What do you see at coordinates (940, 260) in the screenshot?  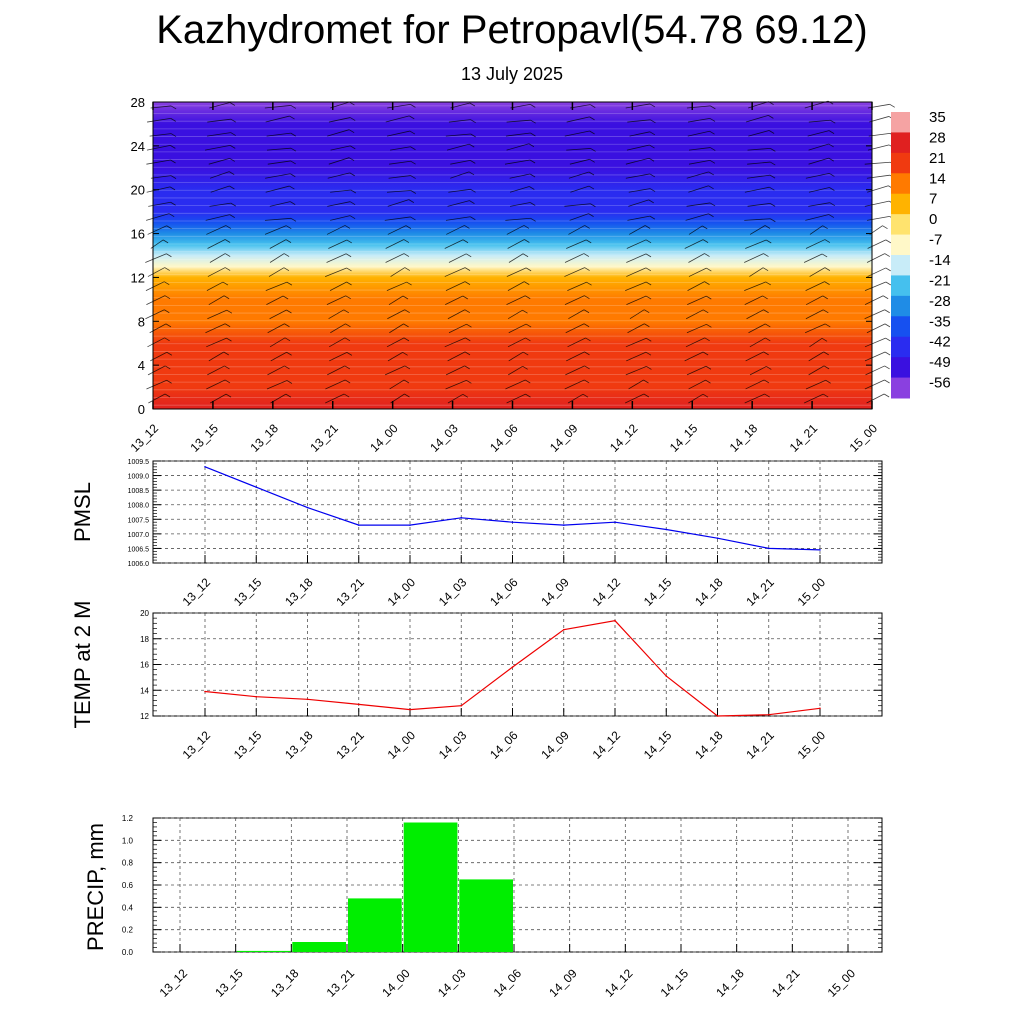 I see `colorbar-label: -14` at bounding box center [940, 260].